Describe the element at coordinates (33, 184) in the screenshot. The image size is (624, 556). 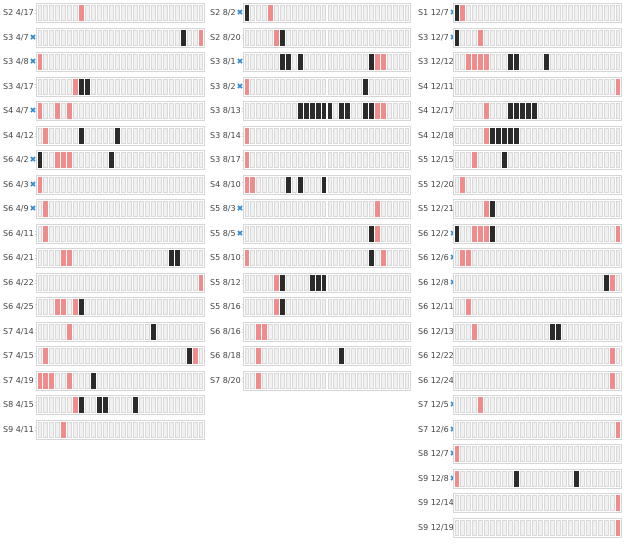
I see `remove-icon: ✖` at that location.